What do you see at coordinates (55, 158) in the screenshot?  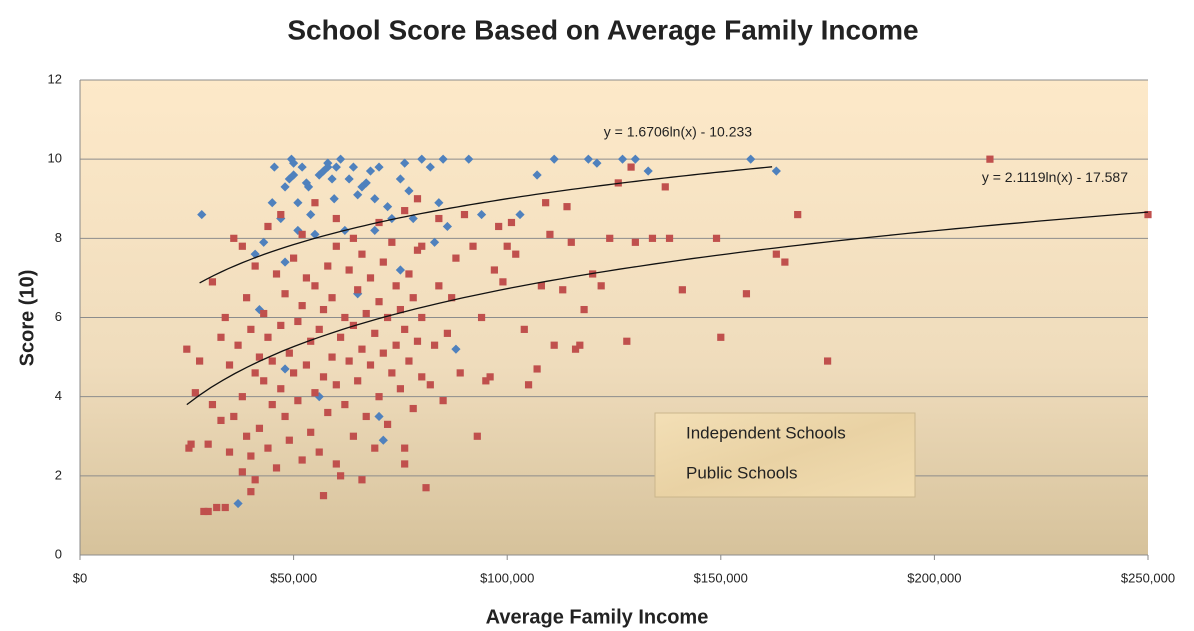 I see `y-tick-label: 10` at bounding box center [55, 158].